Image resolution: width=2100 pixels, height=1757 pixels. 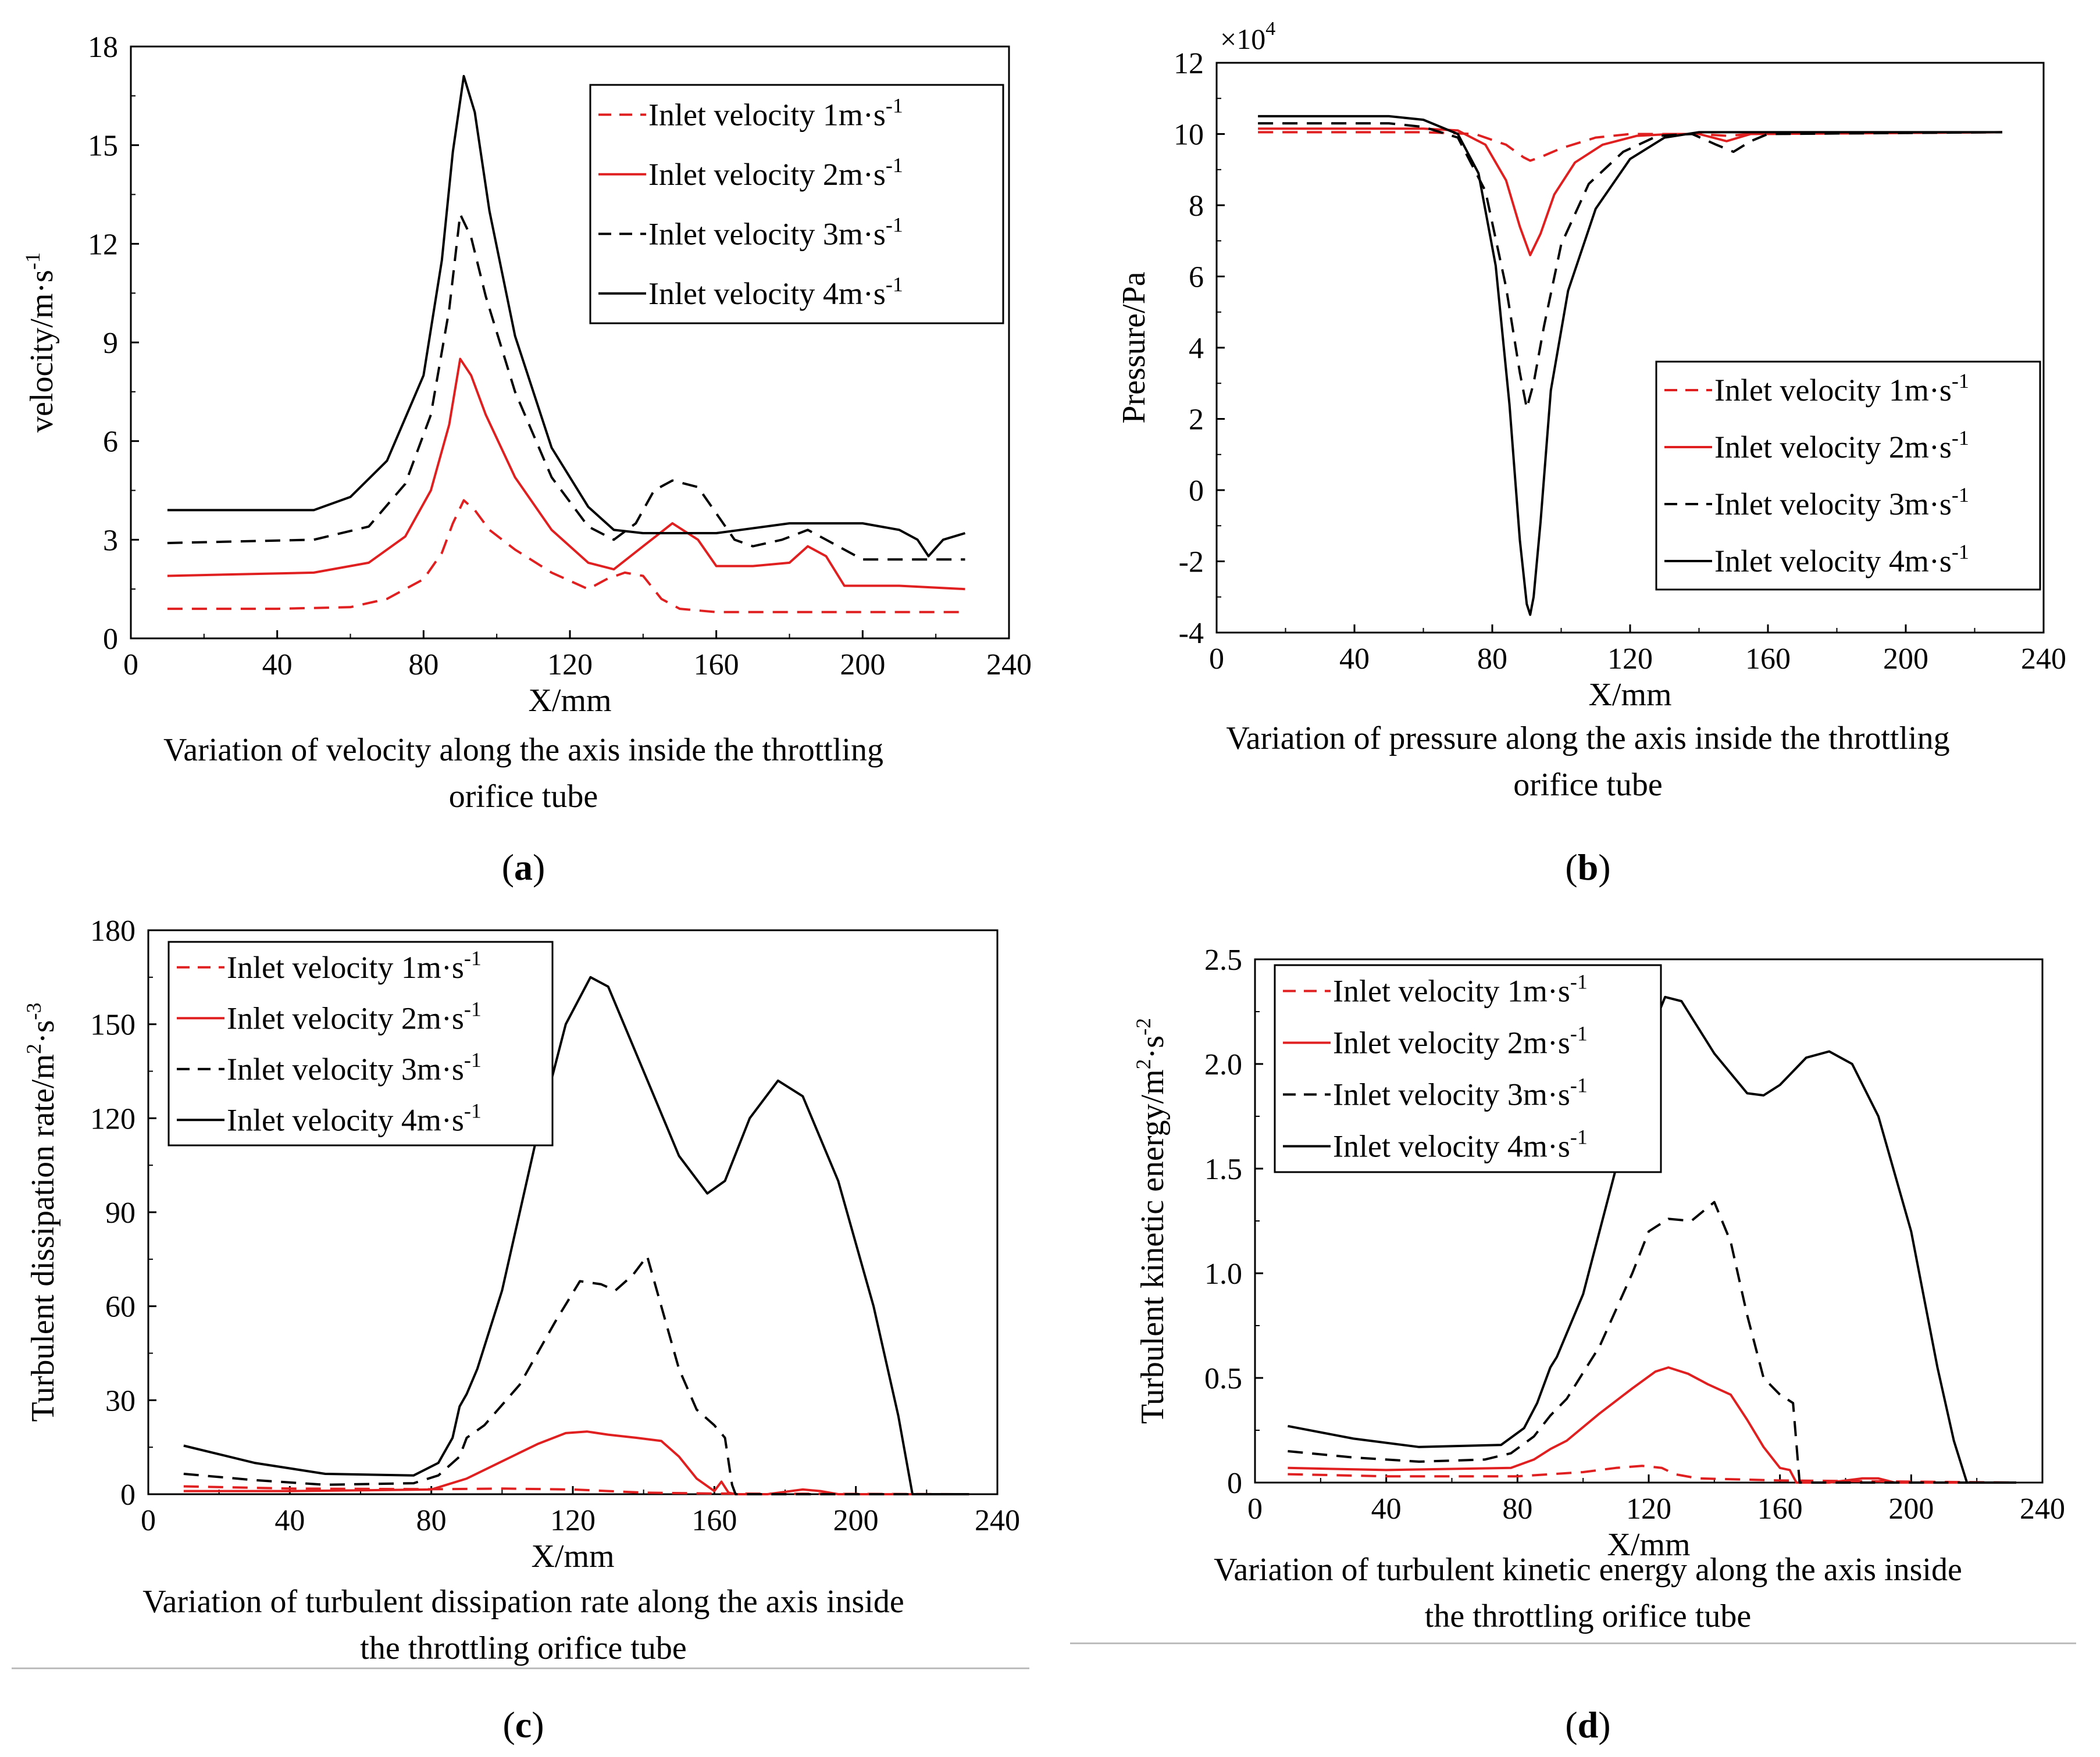 I want to click on chart-a-legend-box, so click(x=796, y=204).